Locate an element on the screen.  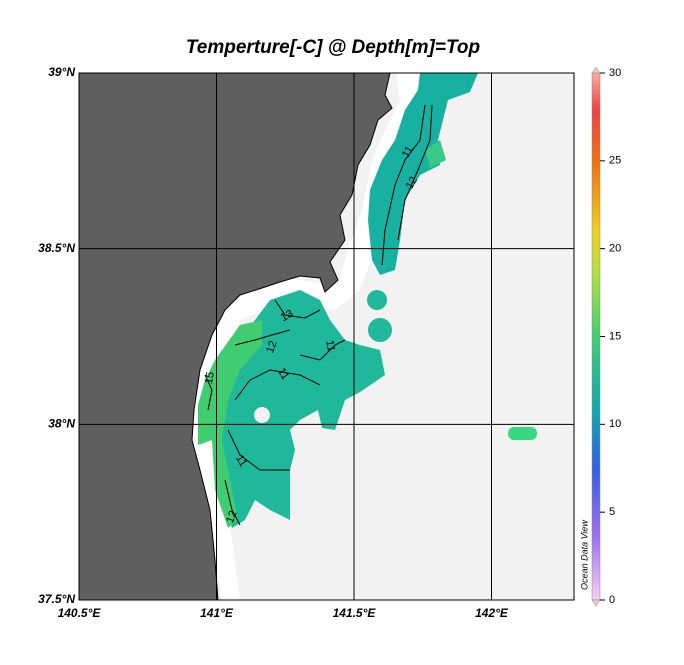
contour-label: 13 is located at coordinates (287, 316).